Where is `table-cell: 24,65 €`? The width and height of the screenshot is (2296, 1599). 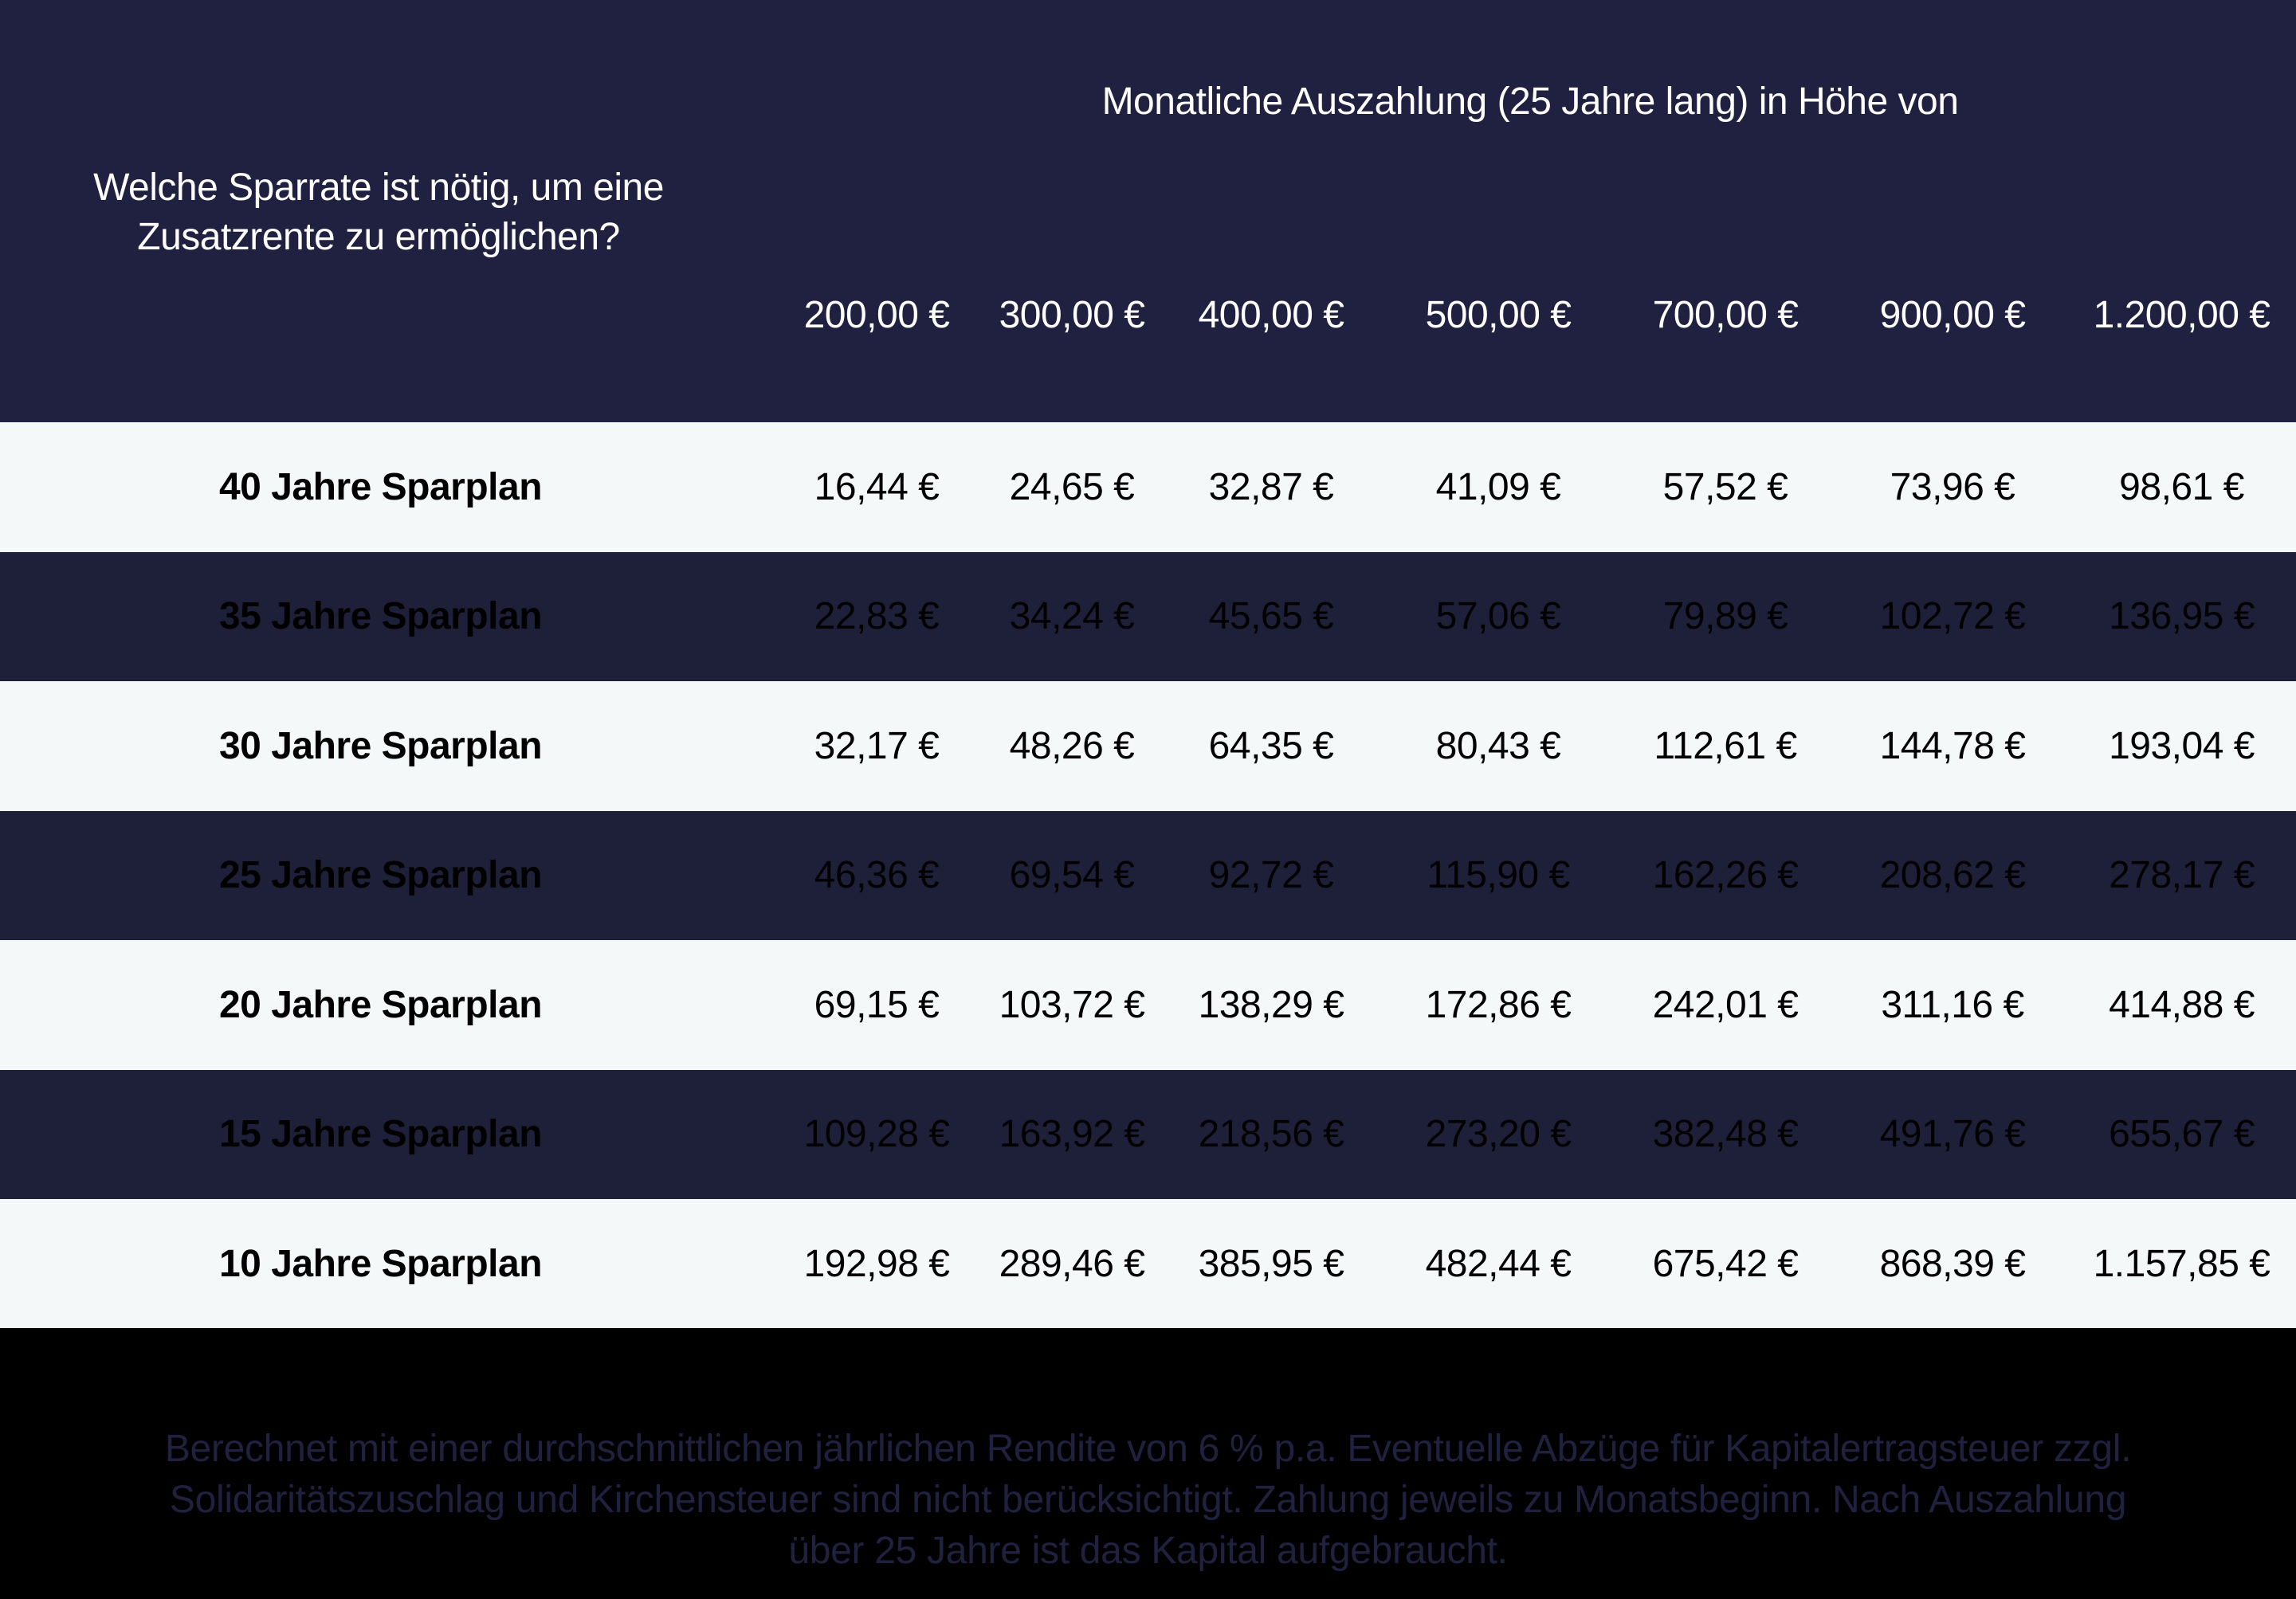 table-cell: 24,65 € is located at coordinates (1072, 487).